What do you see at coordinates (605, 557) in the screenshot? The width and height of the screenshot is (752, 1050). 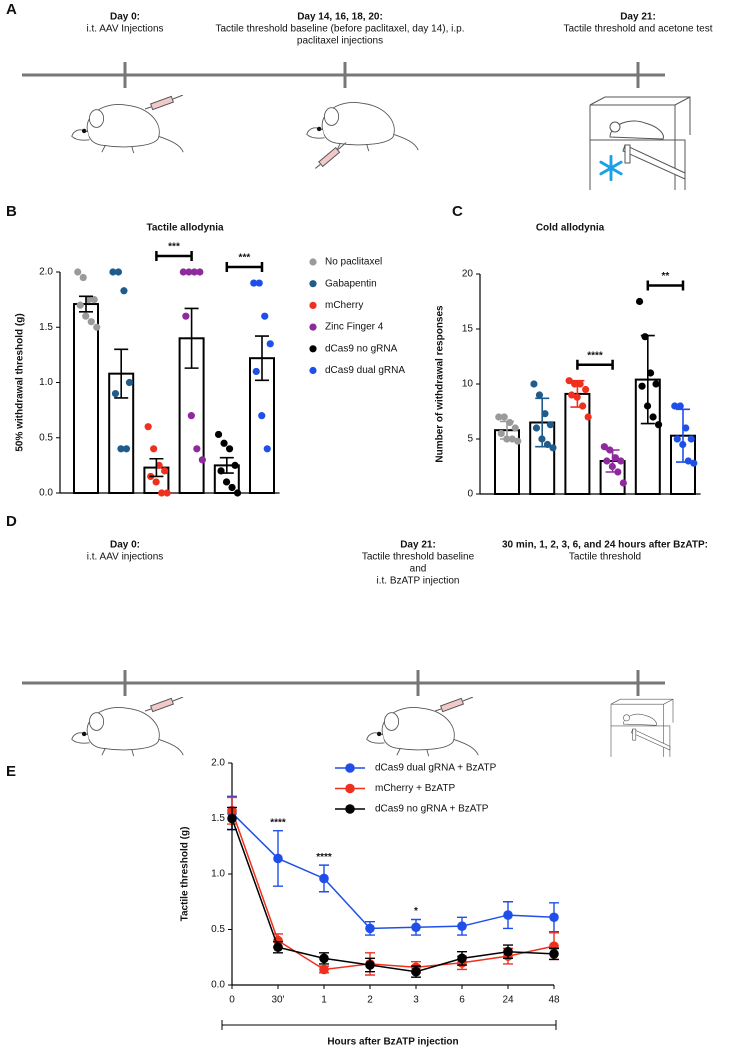 I see `event-text: Tactile threshold` at bounding box center [605, 557].